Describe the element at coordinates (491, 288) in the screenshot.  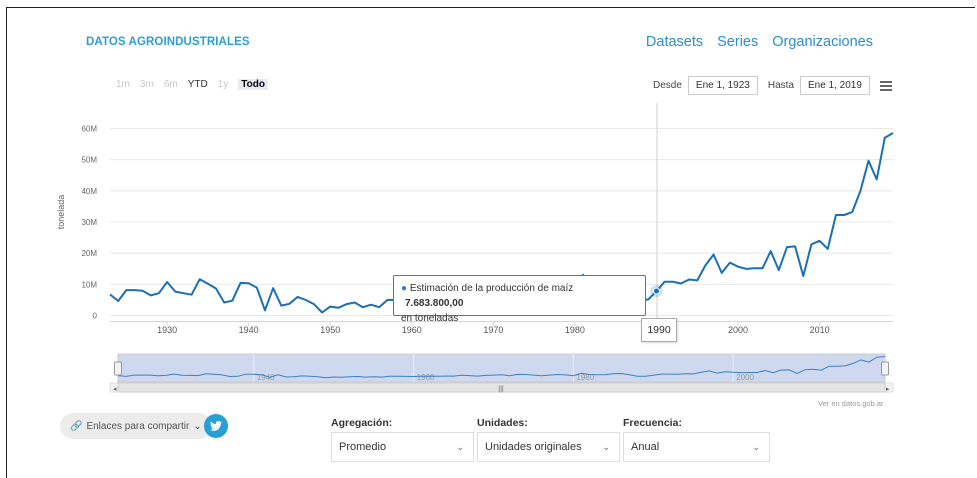
I see `tooltip-series: Estimación de la producción de maíz` at that location.